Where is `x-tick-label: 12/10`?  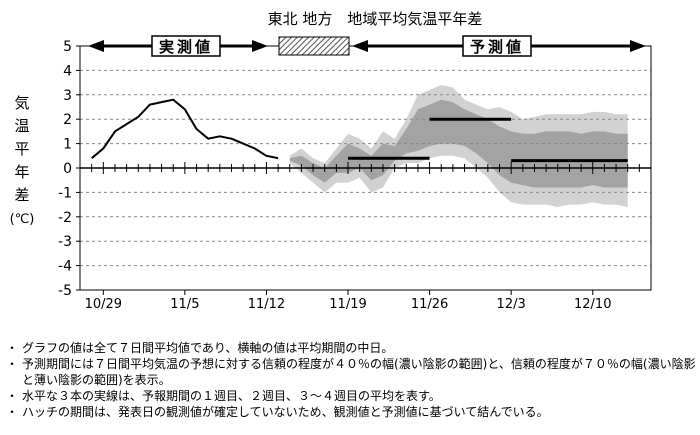
x-tick-label: 12/10 is located at coordinates (592, 304).